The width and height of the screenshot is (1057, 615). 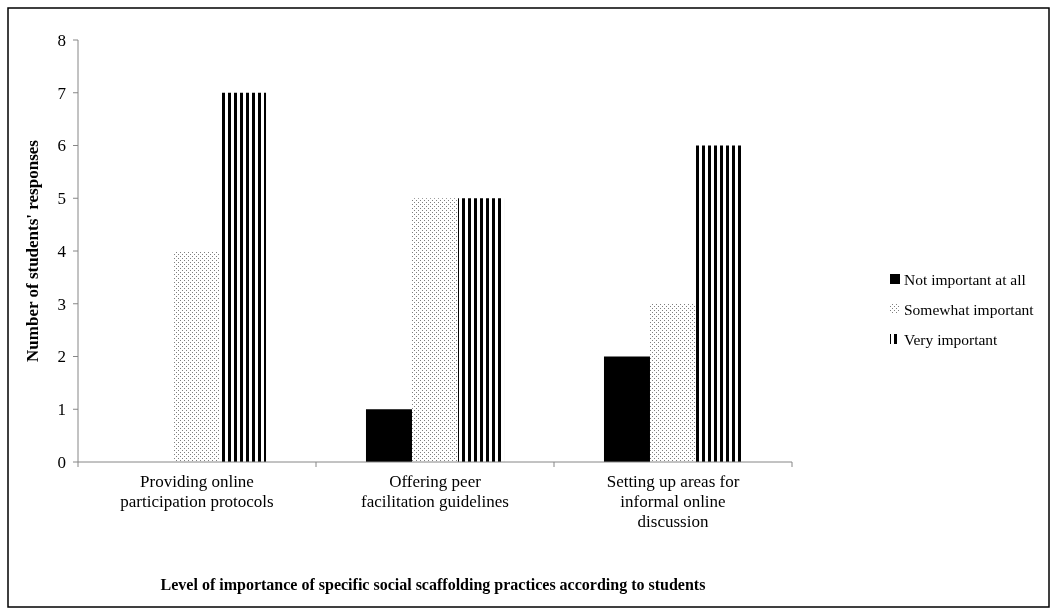 What do you see at coordinates (32, 250) in the screenshot?
I see `y-axis-title: Number of students' responses` at bounding box center [32, 250].